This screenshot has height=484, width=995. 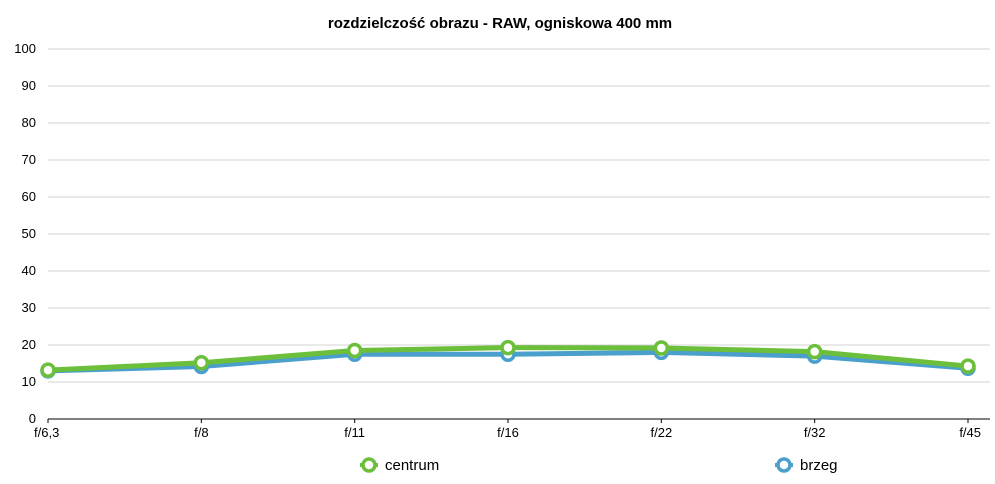 What do you see at coordinates (29, 196) in the screenshot?
I see `y-tick-label: 60` at bounding box center [29, 196].